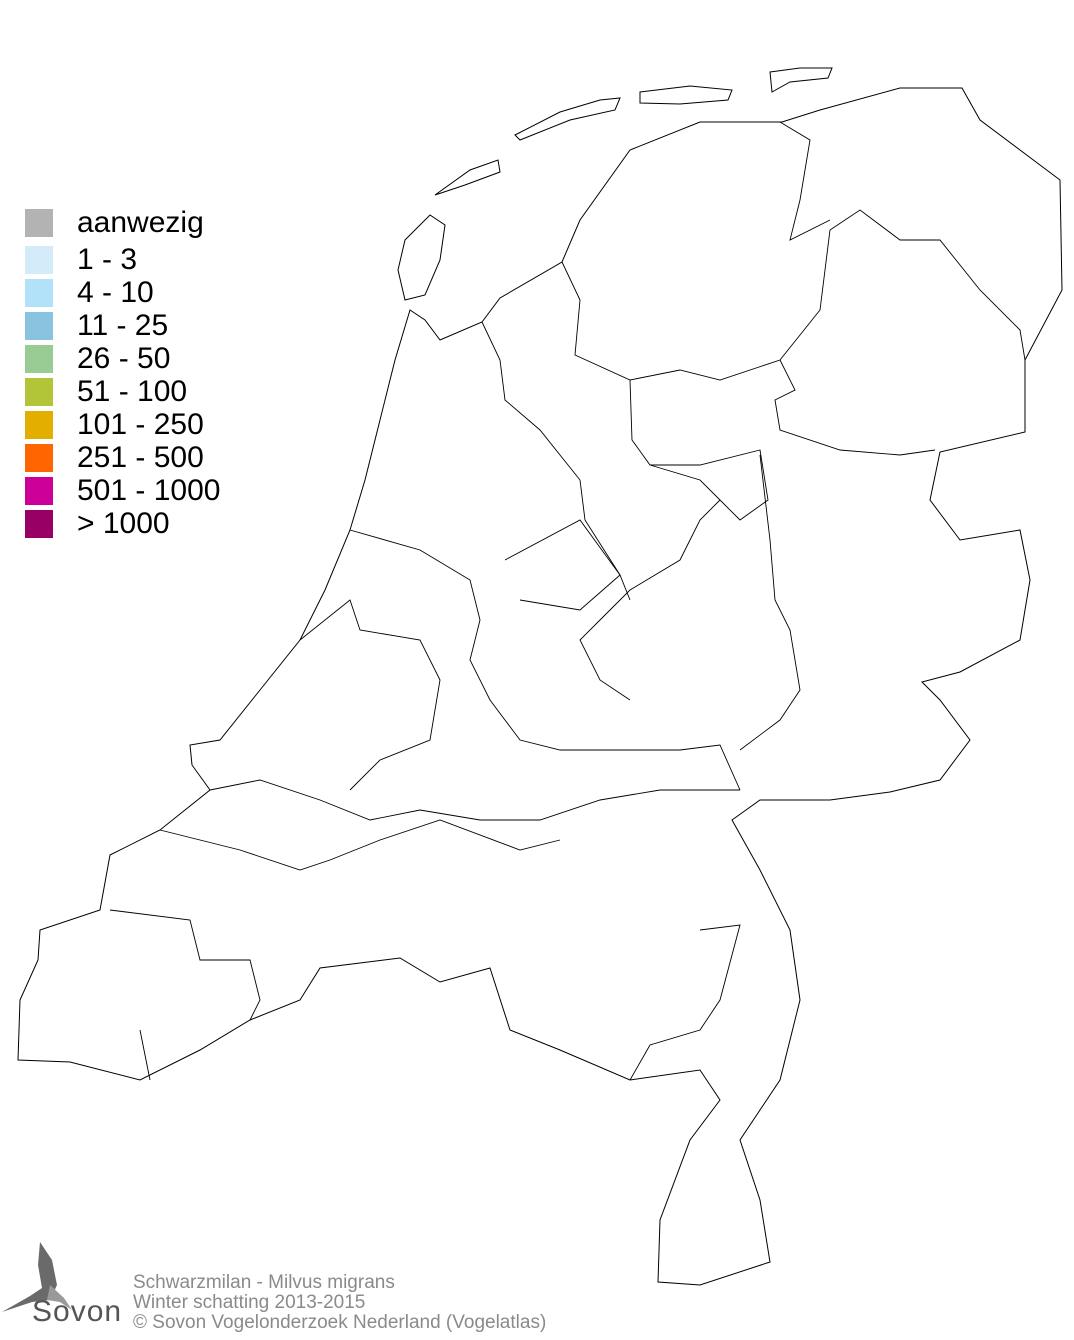 The height and width of the screenshot is (1340, 1074). What do you see at coordinates (140, 457) in the screenshot?
I see `legend-label: 251 - 500` at bounding box center [140, 457].